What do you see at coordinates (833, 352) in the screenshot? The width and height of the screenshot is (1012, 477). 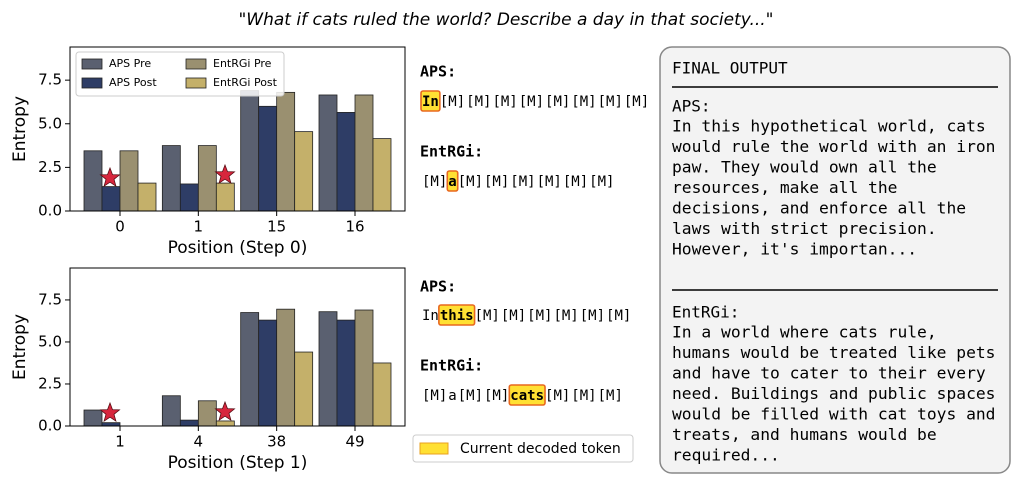 I see `output-line: humans would be treated like pets` at bounding box center [833, 352].